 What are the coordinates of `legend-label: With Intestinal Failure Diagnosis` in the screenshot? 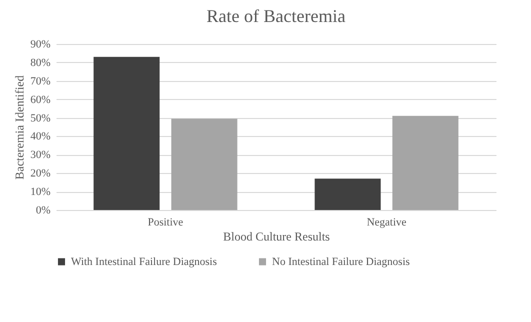 It's located at (144, 262).